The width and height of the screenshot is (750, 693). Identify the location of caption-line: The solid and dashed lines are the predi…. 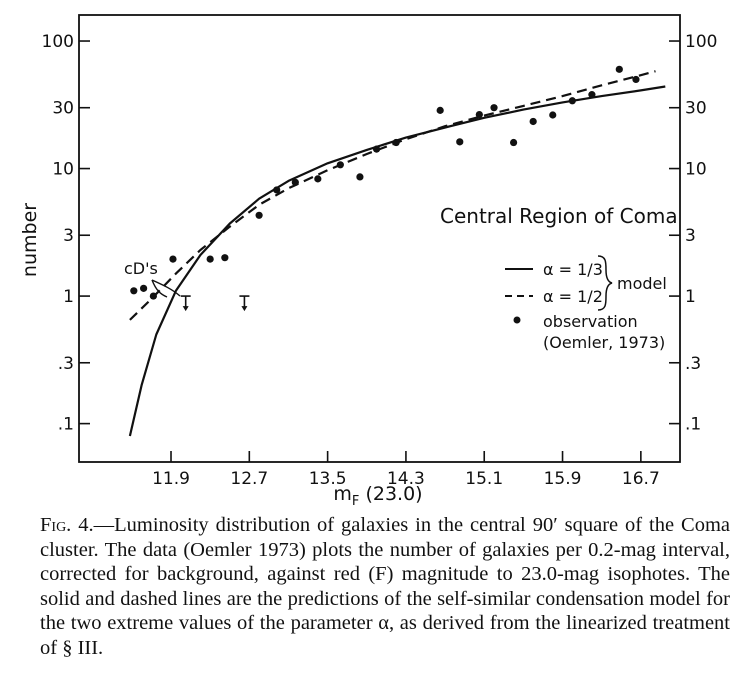
(385, 586).